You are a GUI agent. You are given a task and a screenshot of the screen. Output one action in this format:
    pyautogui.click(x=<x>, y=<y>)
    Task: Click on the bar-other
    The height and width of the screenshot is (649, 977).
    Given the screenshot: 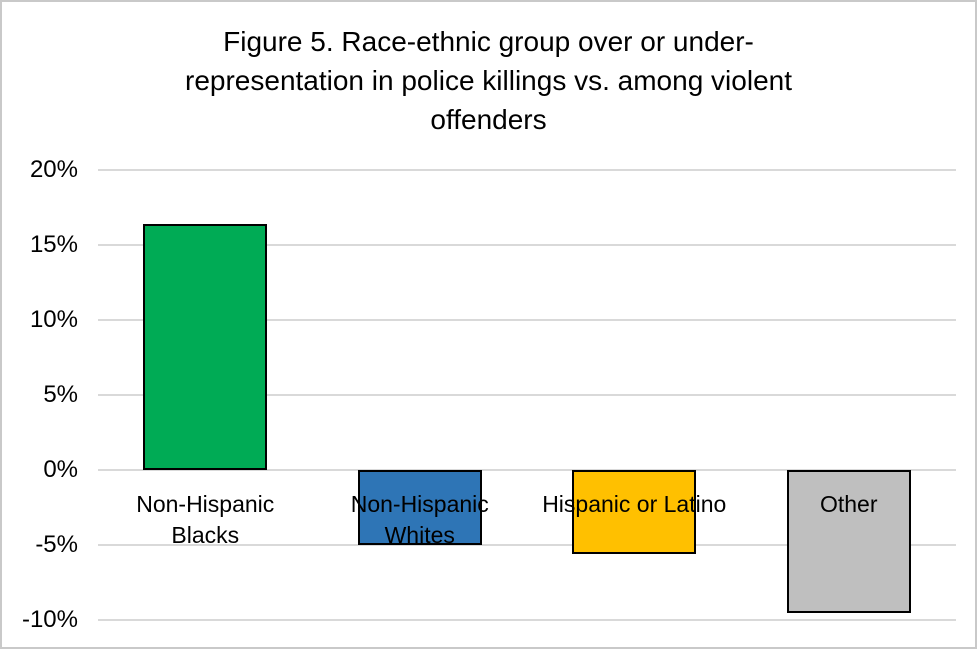 What is the action you would take?
    pyautogui.click(x=848, y=541)
    